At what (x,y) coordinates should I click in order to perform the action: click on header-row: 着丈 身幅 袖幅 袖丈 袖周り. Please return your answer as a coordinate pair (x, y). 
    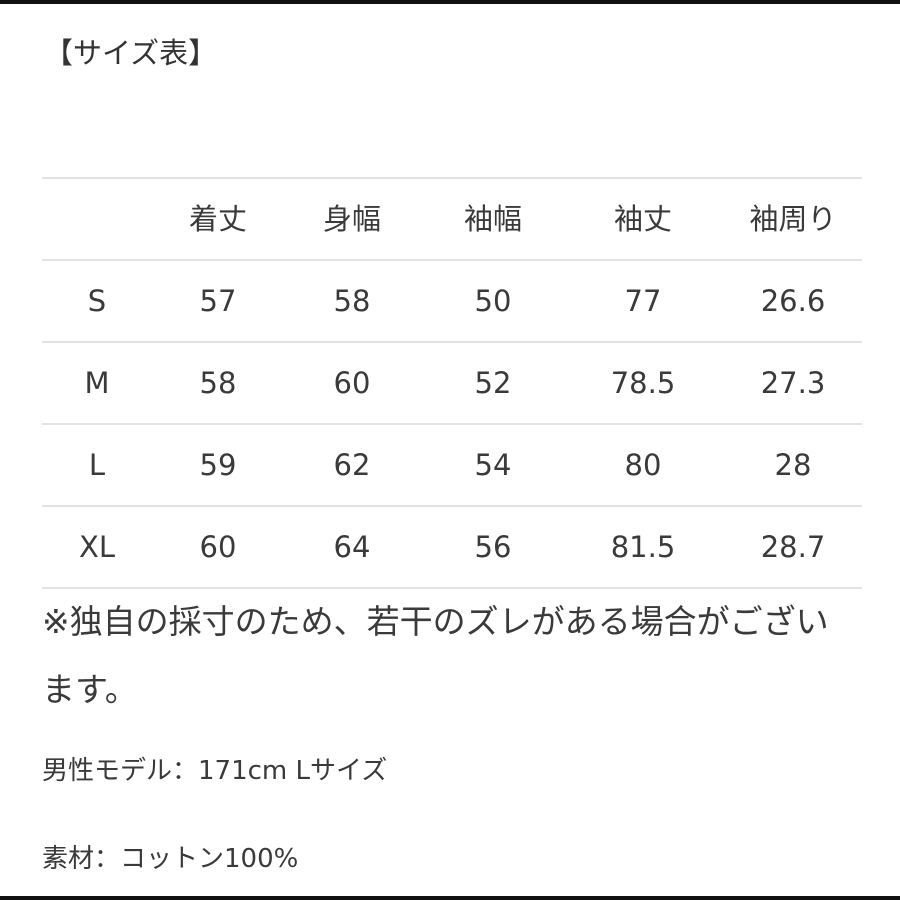
    Looking at the image, I should click on (452, 218).